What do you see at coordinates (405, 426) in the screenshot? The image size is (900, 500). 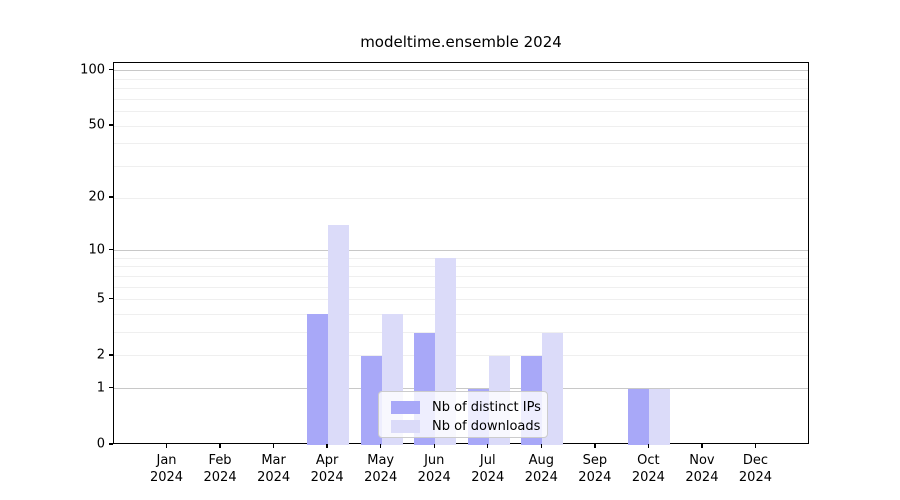 I see `legend-swatch-downloads-icon` at bounding box center [405, 426].